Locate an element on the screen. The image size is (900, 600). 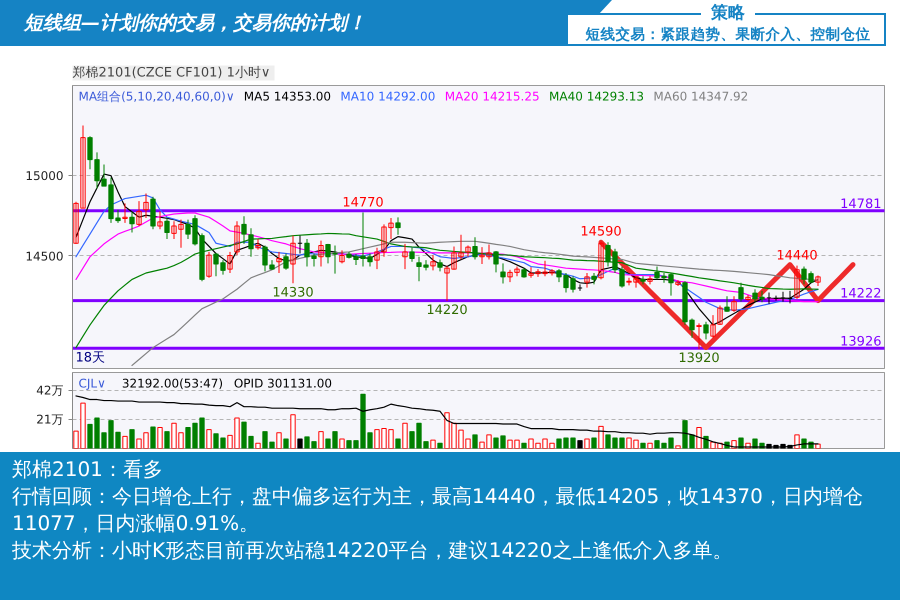
text: 短线交易：紧跟趋势、果断介入、控制仓位 is located at coordinates (728, 35).